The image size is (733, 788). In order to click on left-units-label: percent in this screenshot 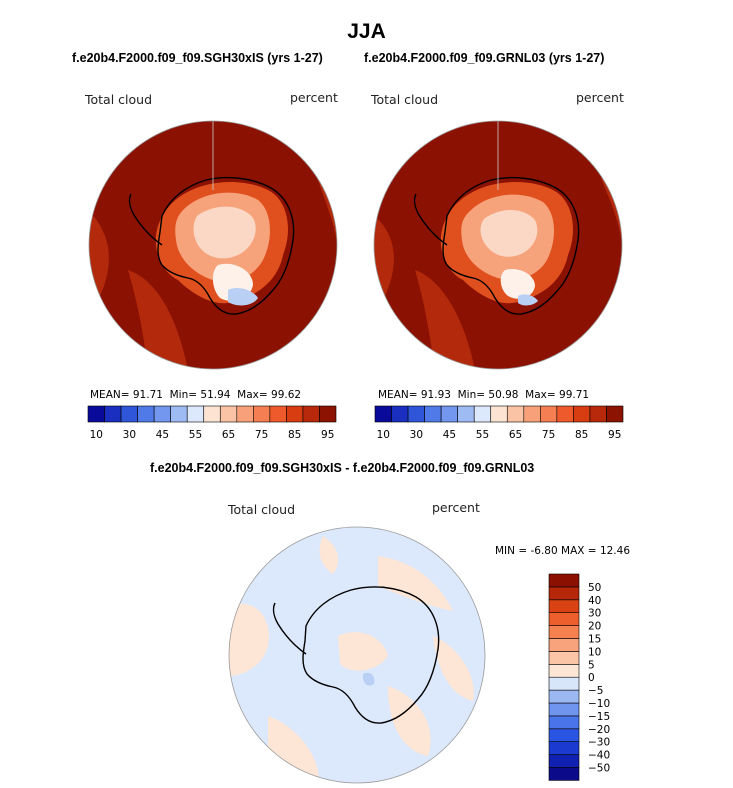, I will do `click(314, 97)`.